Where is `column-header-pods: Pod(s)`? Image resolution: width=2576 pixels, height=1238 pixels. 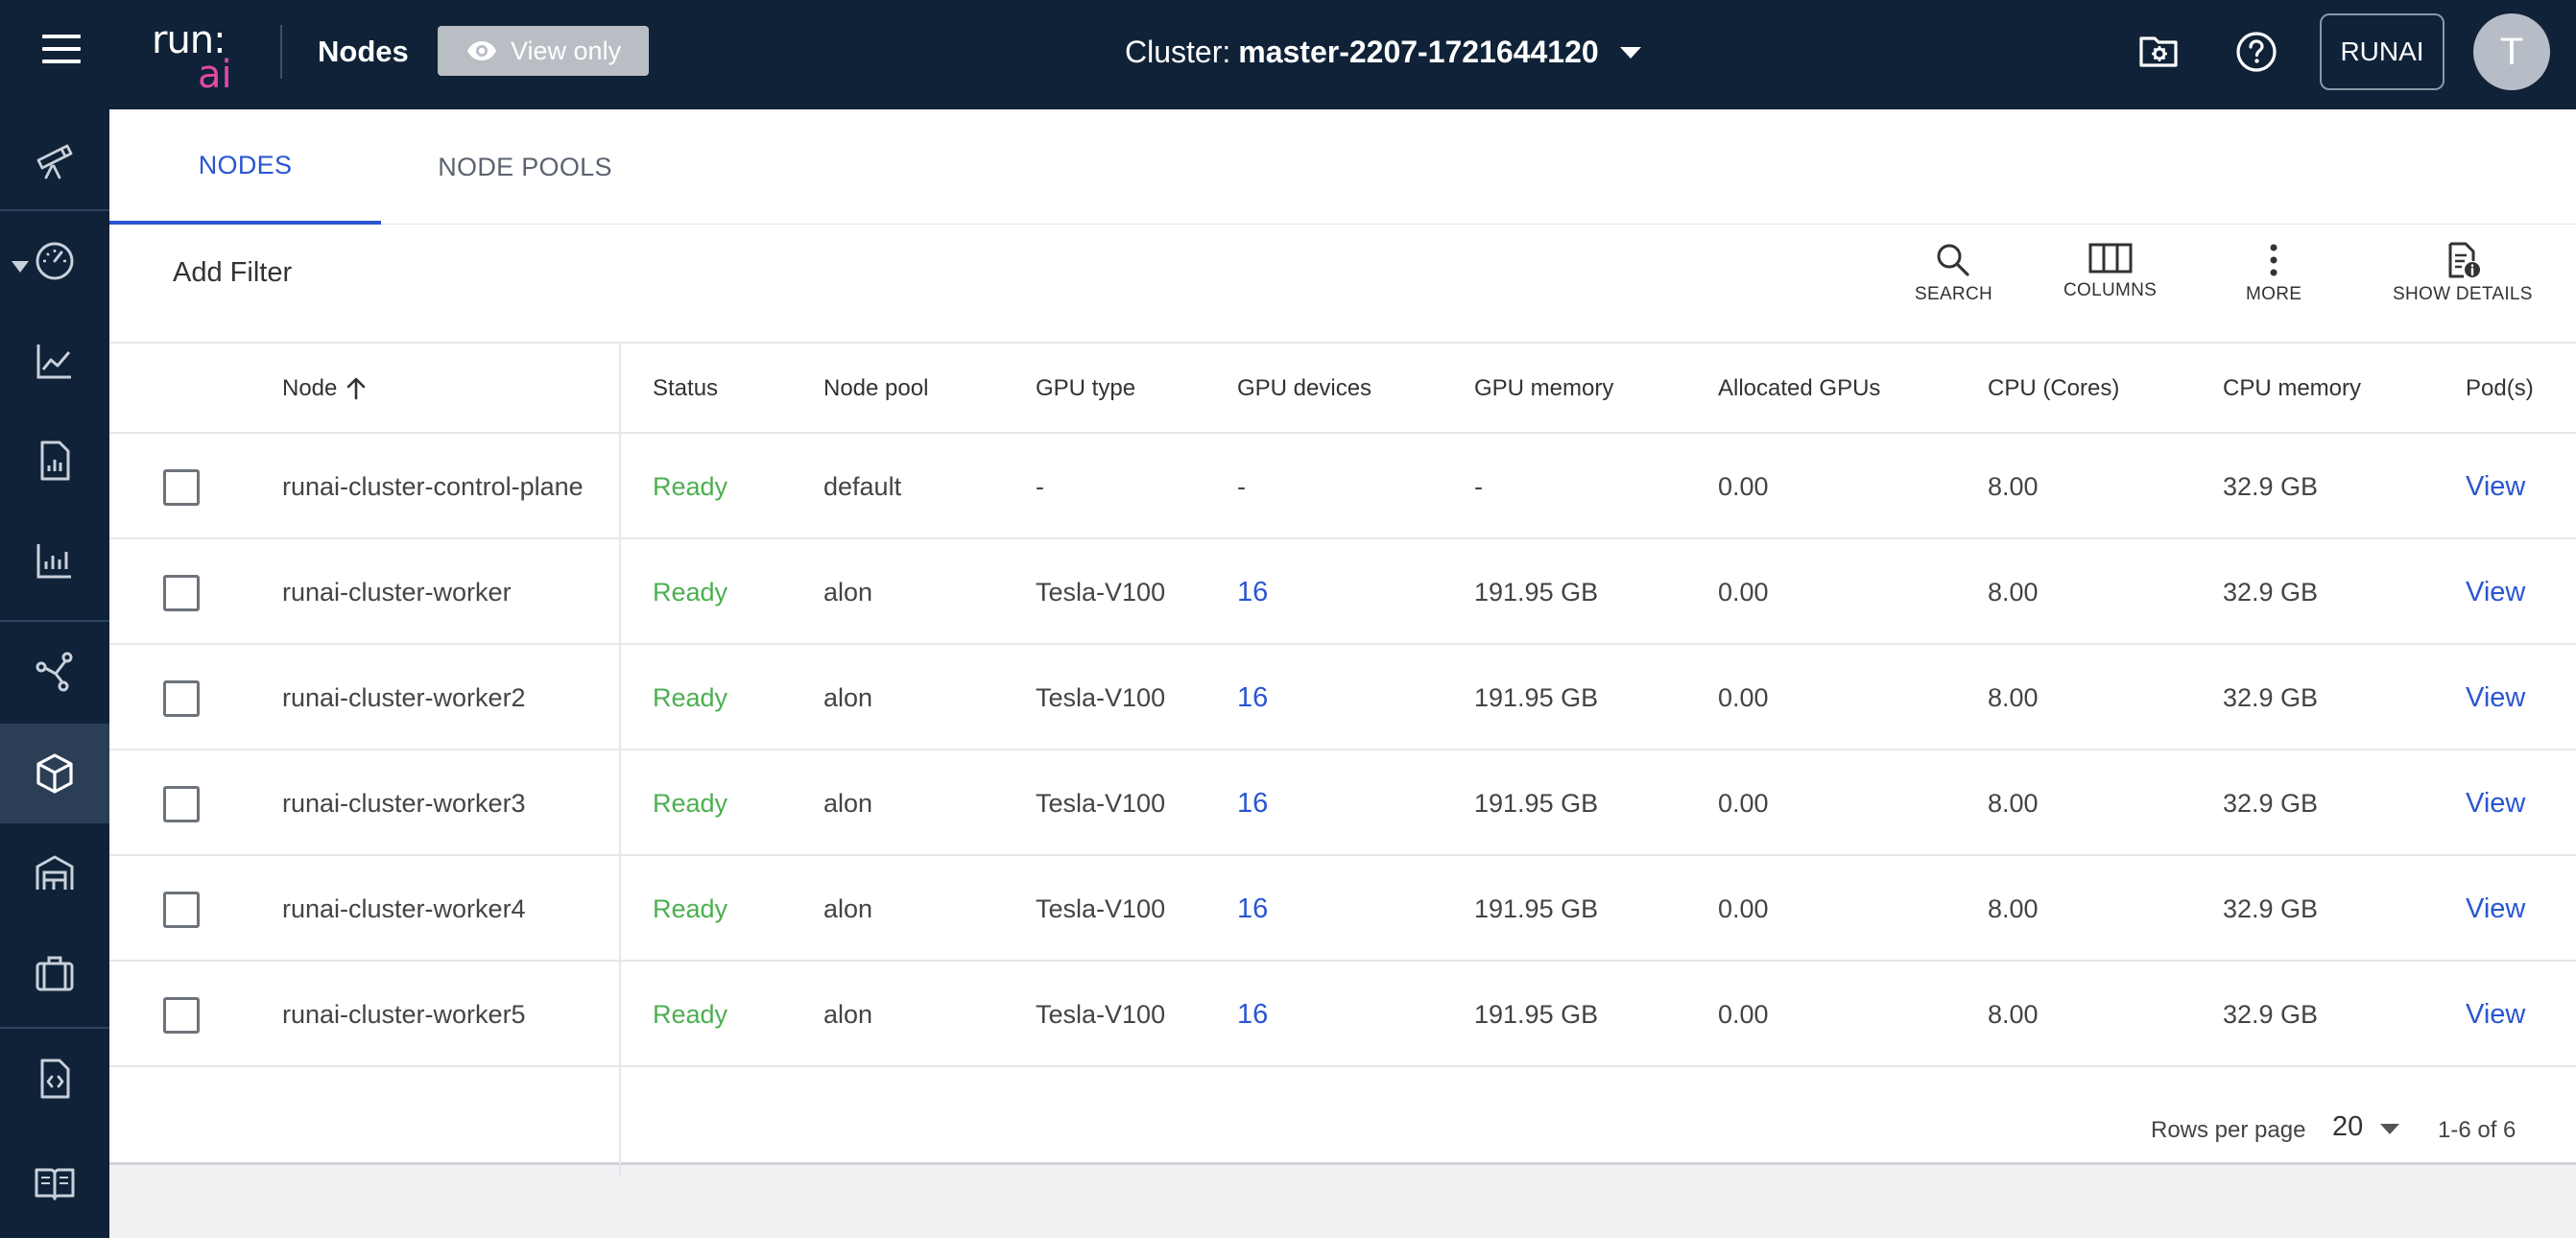
column-header-pods: Pod(s) is located at coordinates (2500, 388).